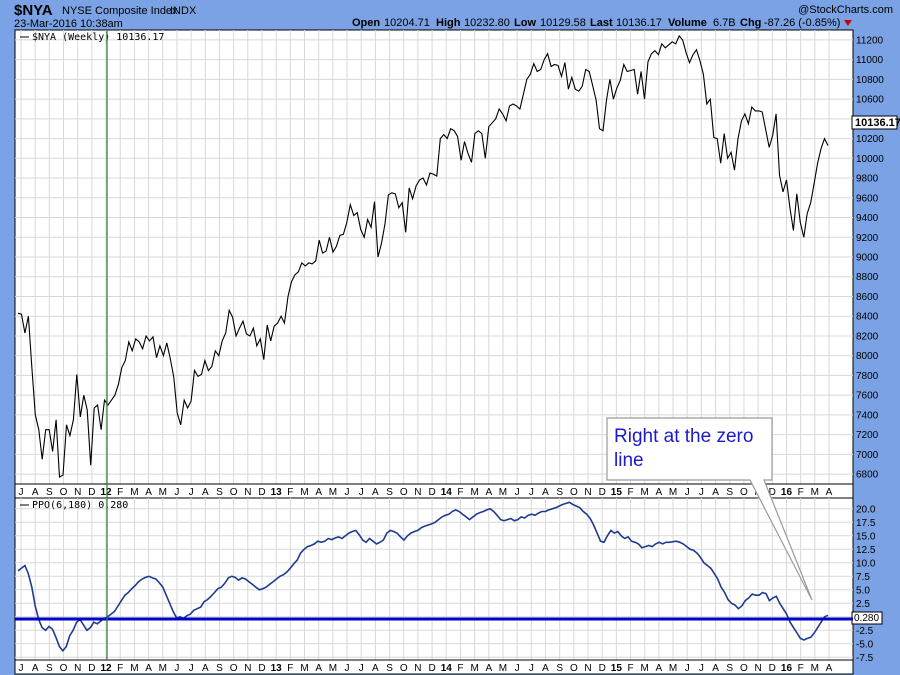  Describe the element at coordinates (867, 396) in the screenshot. I see `price-y-tick-label: 7600` at that location.